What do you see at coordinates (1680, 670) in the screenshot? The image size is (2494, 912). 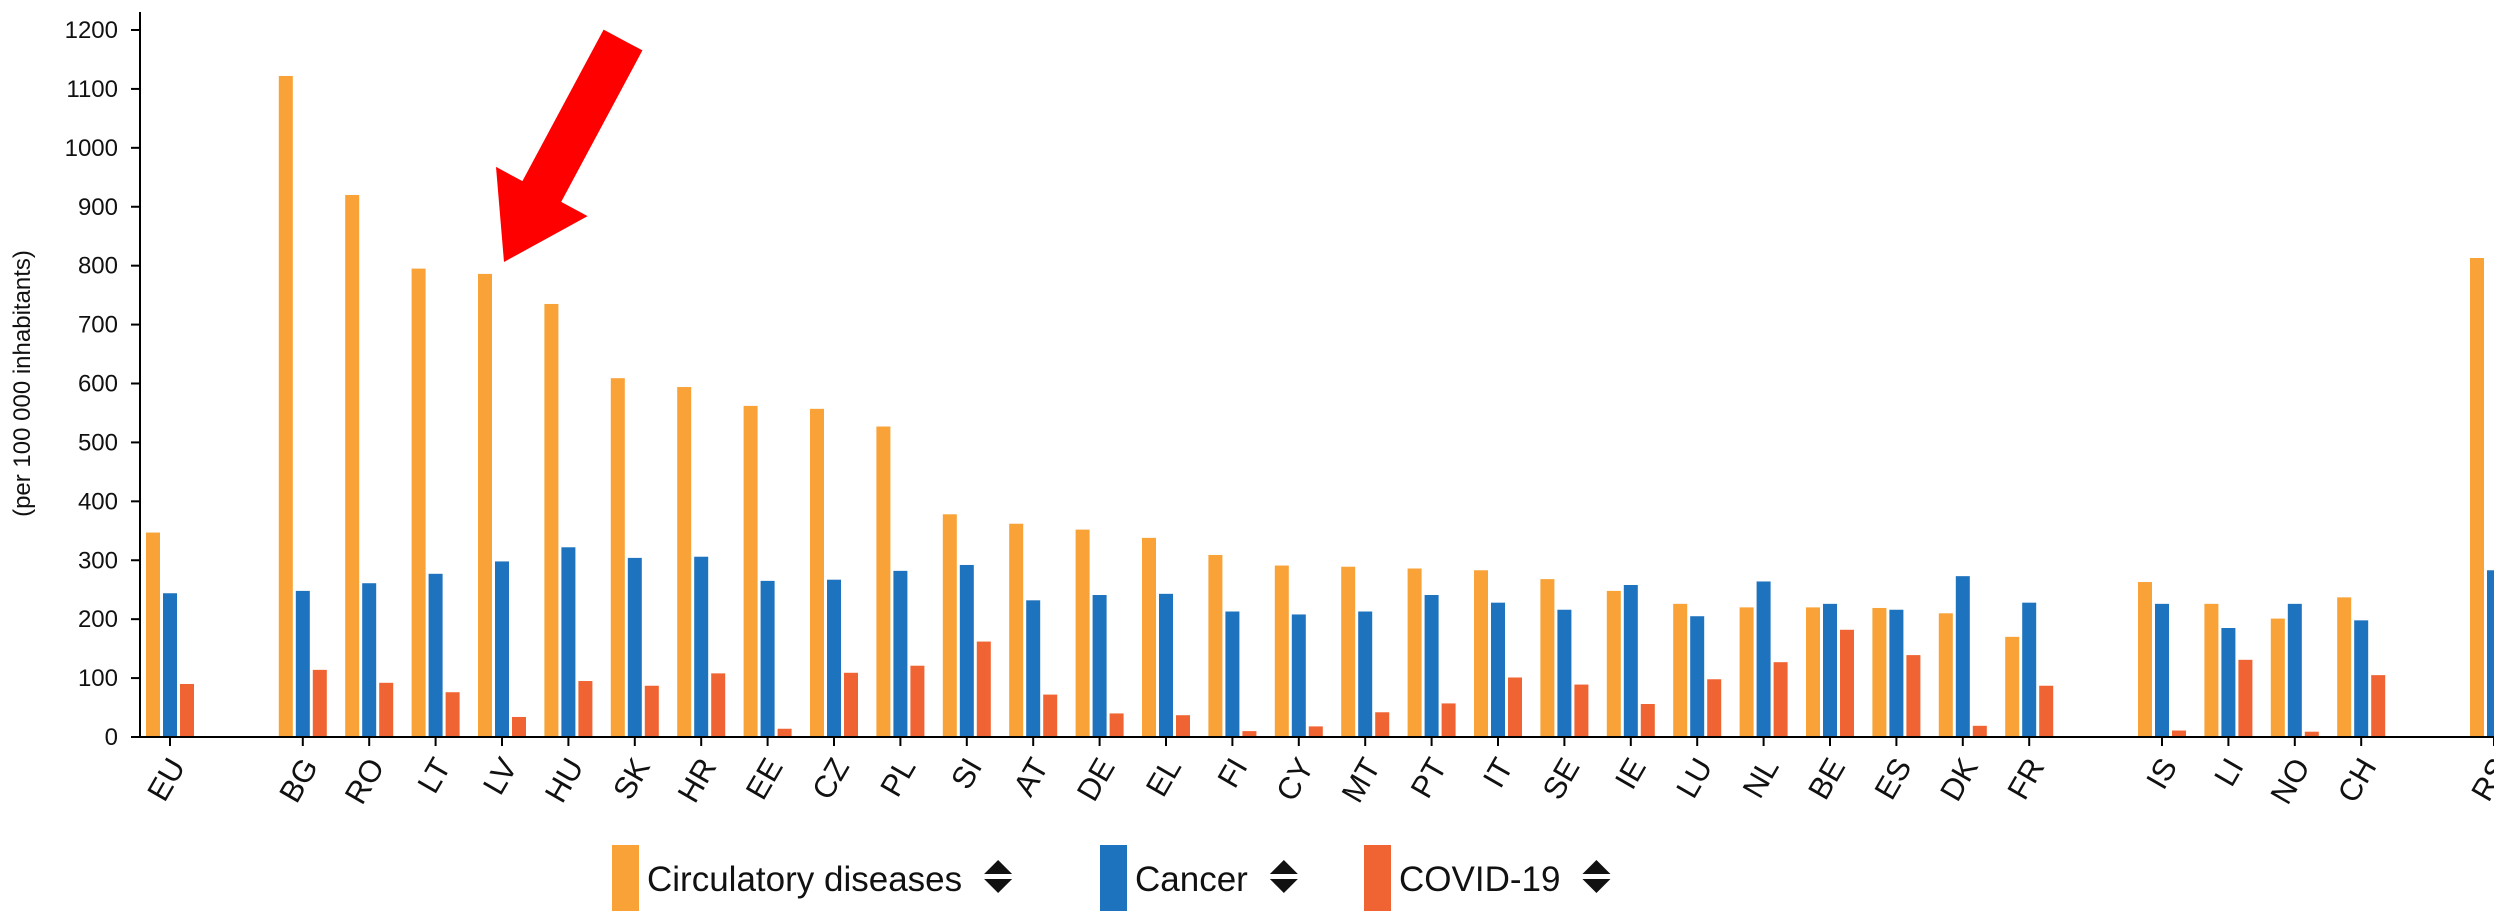 I see `bar-lu-circulatory-diseases` at bounding box center [1680, 670].